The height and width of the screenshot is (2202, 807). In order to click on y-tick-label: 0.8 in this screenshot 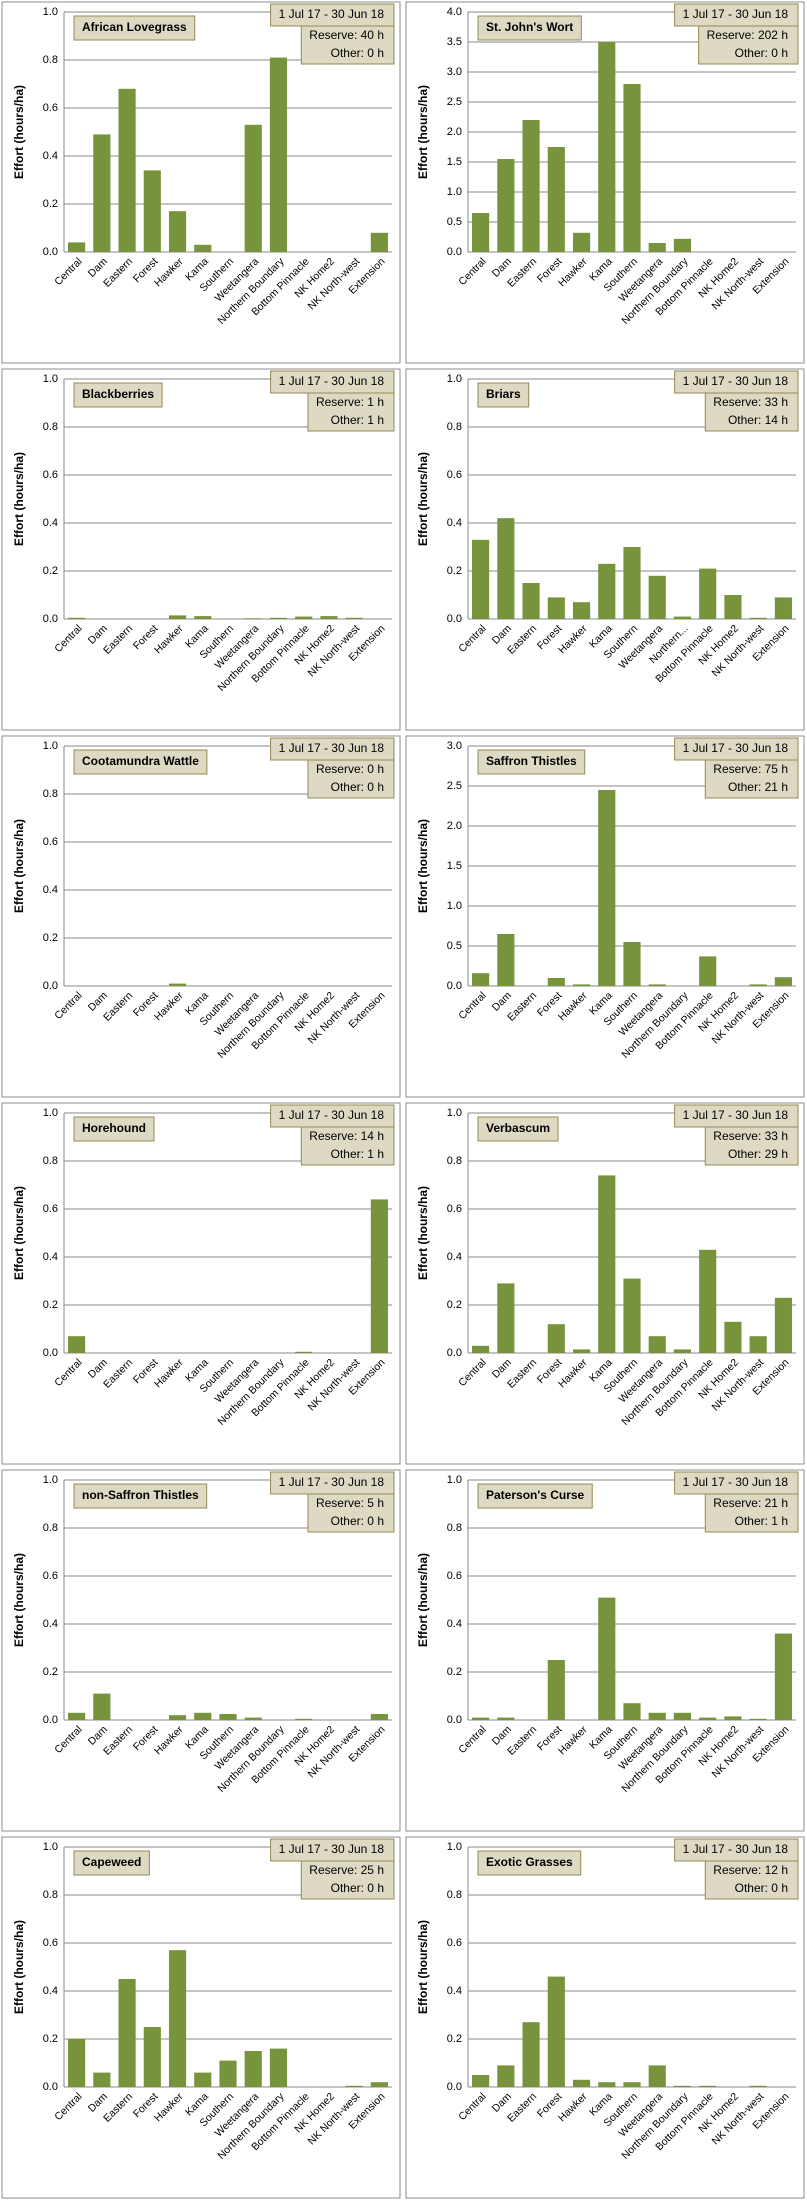, I will do `click(454, 1895)`.